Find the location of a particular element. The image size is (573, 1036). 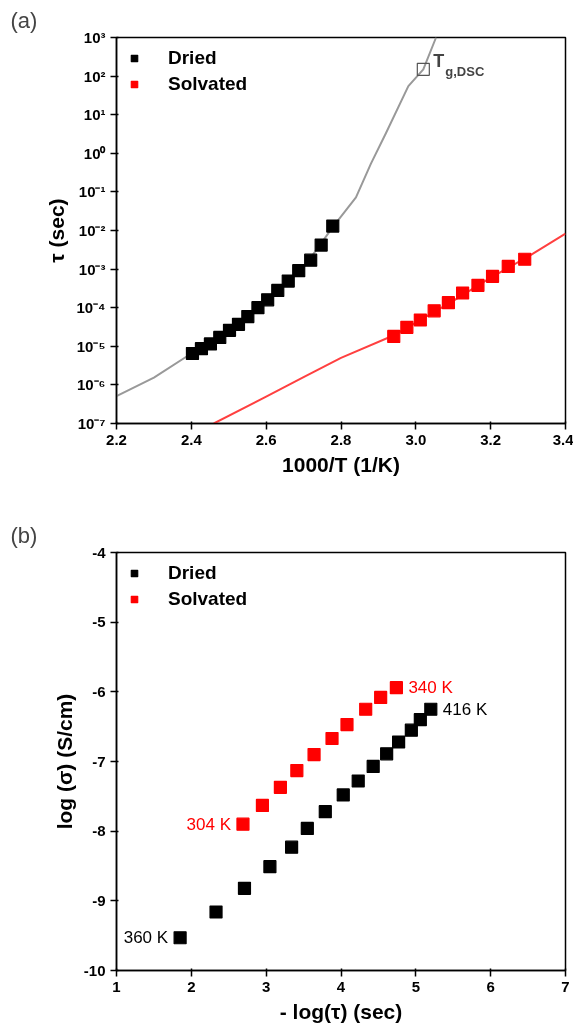

chart-title: (a) is located at coordinates (24, 20).